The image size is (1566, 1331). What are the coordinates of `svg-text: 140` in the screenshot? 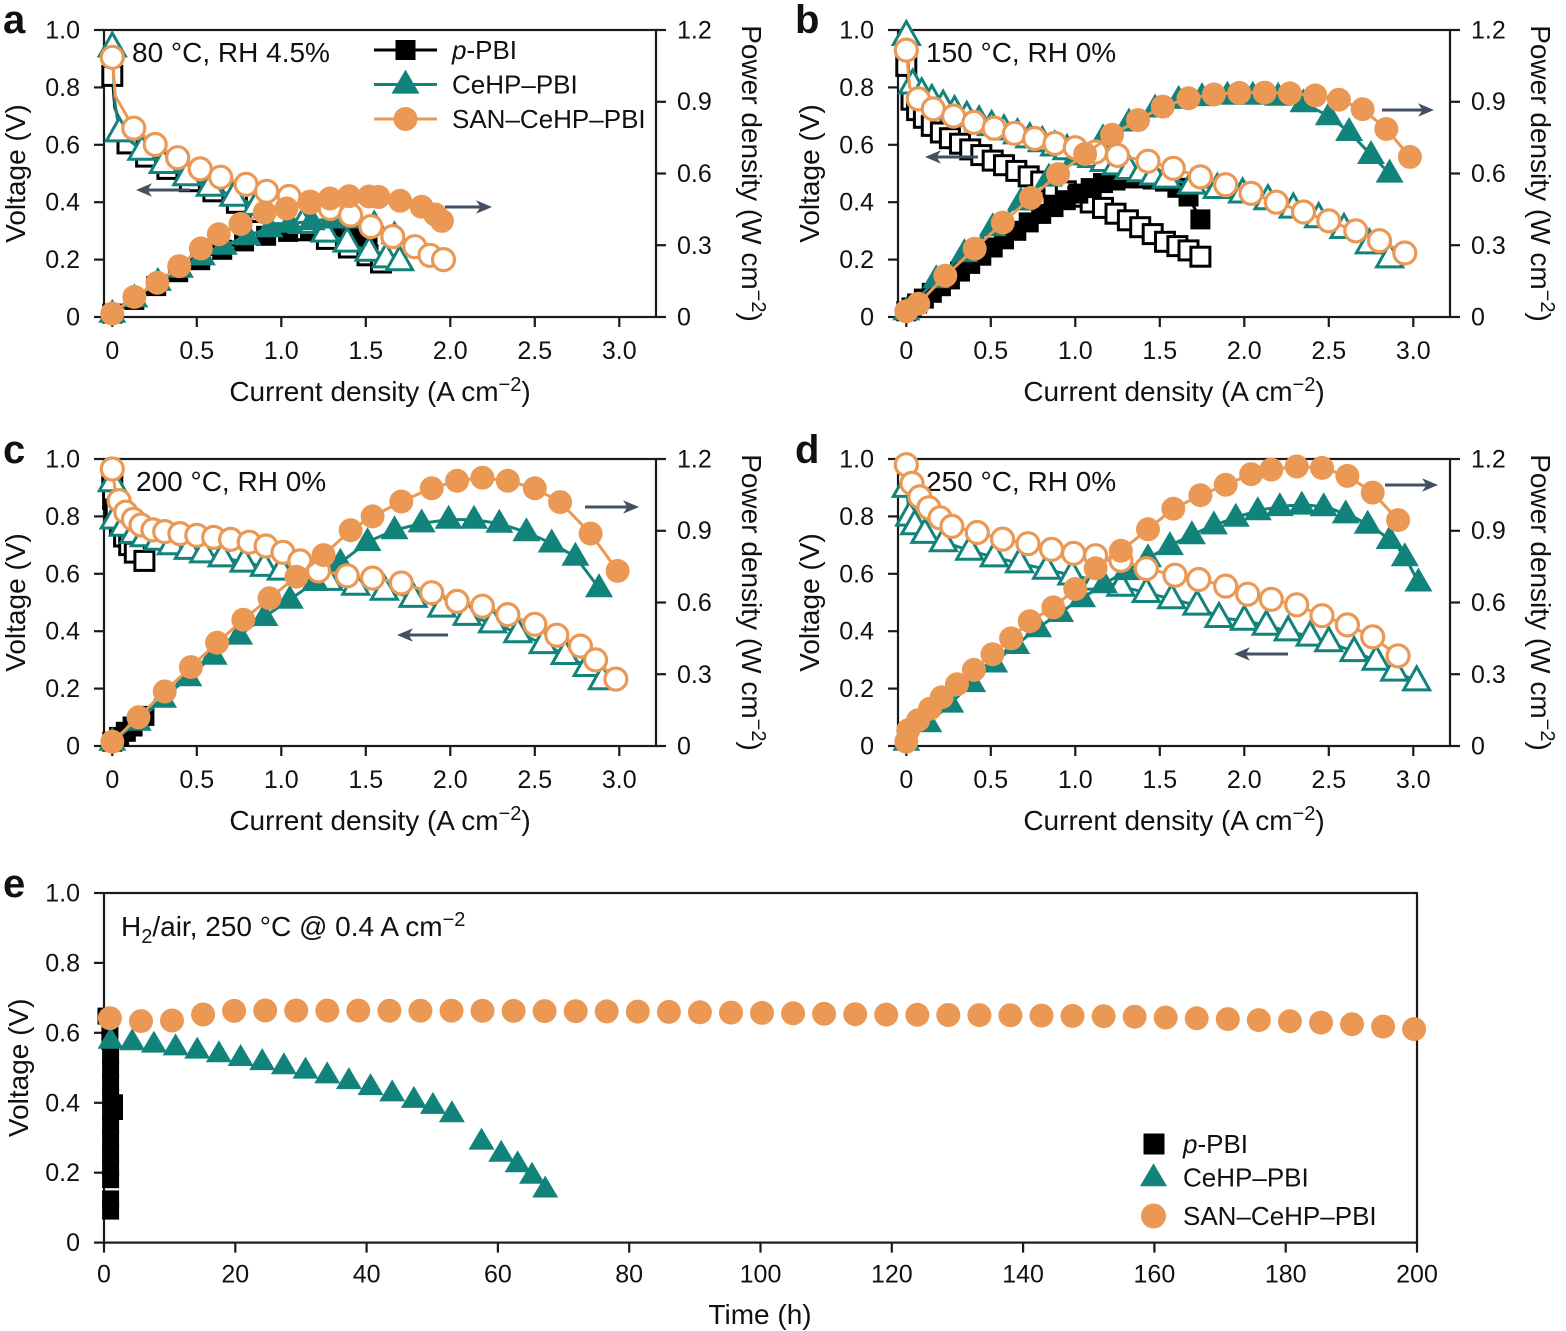 It's located at (1023, 1275).